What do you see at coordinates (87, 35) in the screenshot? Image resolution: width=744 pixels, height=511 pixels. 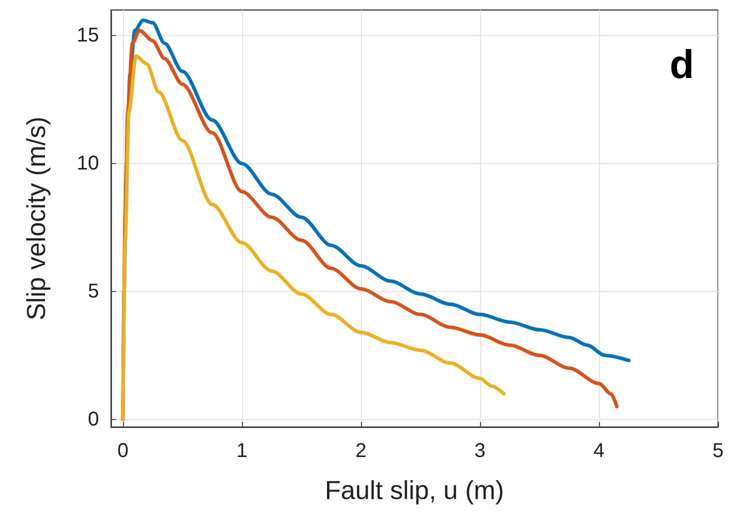 I see `y-tick-label: 15` at bounding box center [87, 35].